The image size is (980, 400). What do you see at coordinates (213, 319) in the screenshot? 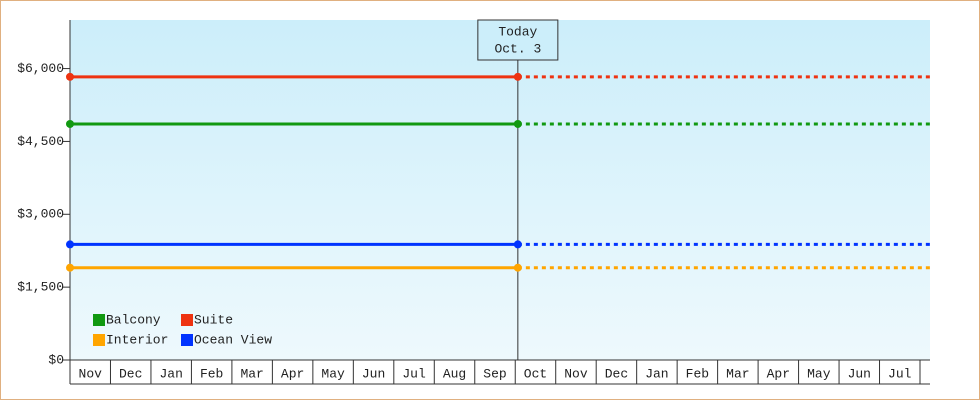
I see `legend-label: Suite` at bounding box center [213, 319].